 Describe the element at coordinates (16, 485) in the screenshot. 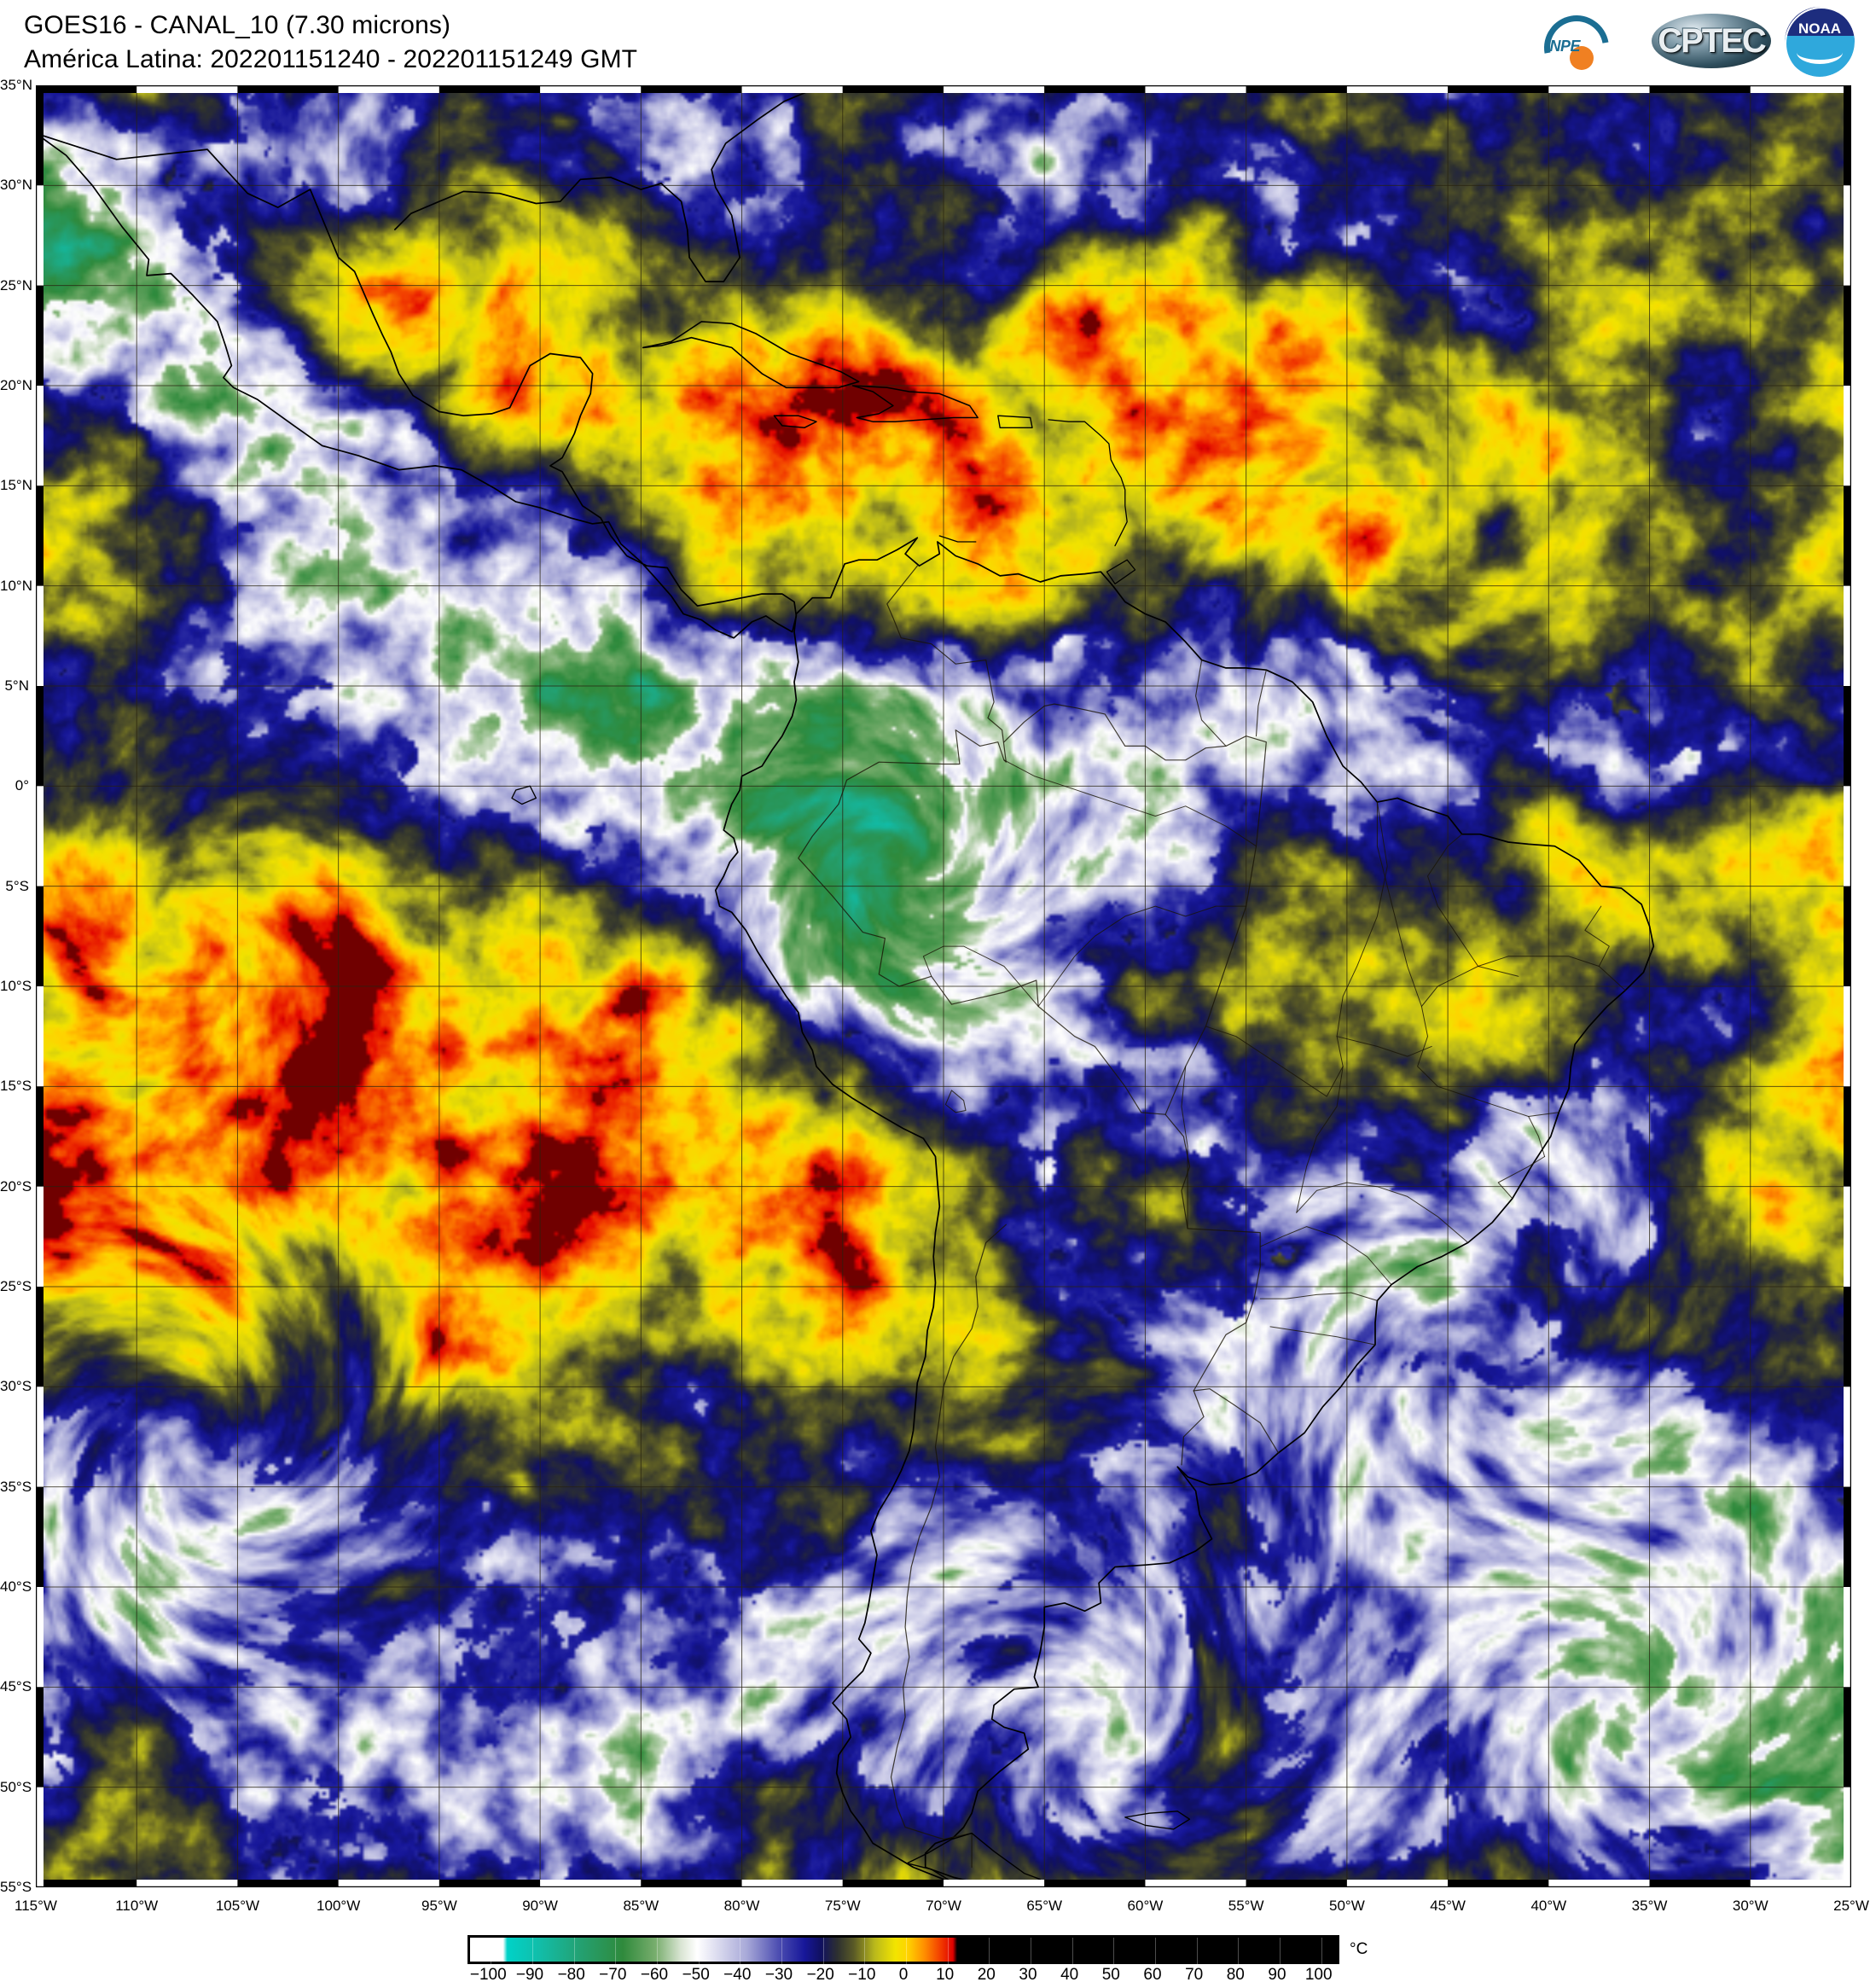

I see `latitude-tick-label: 15°N` at that location.